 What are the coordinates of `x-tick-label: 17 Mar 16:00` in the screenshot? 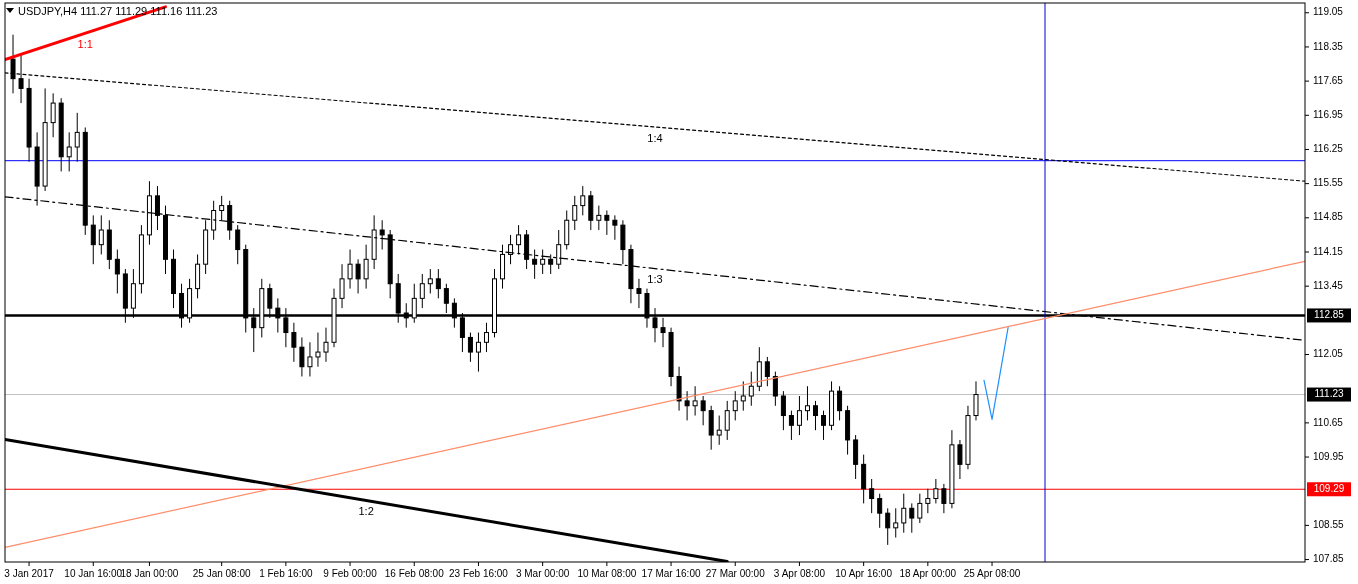 It's located at (671, 573).